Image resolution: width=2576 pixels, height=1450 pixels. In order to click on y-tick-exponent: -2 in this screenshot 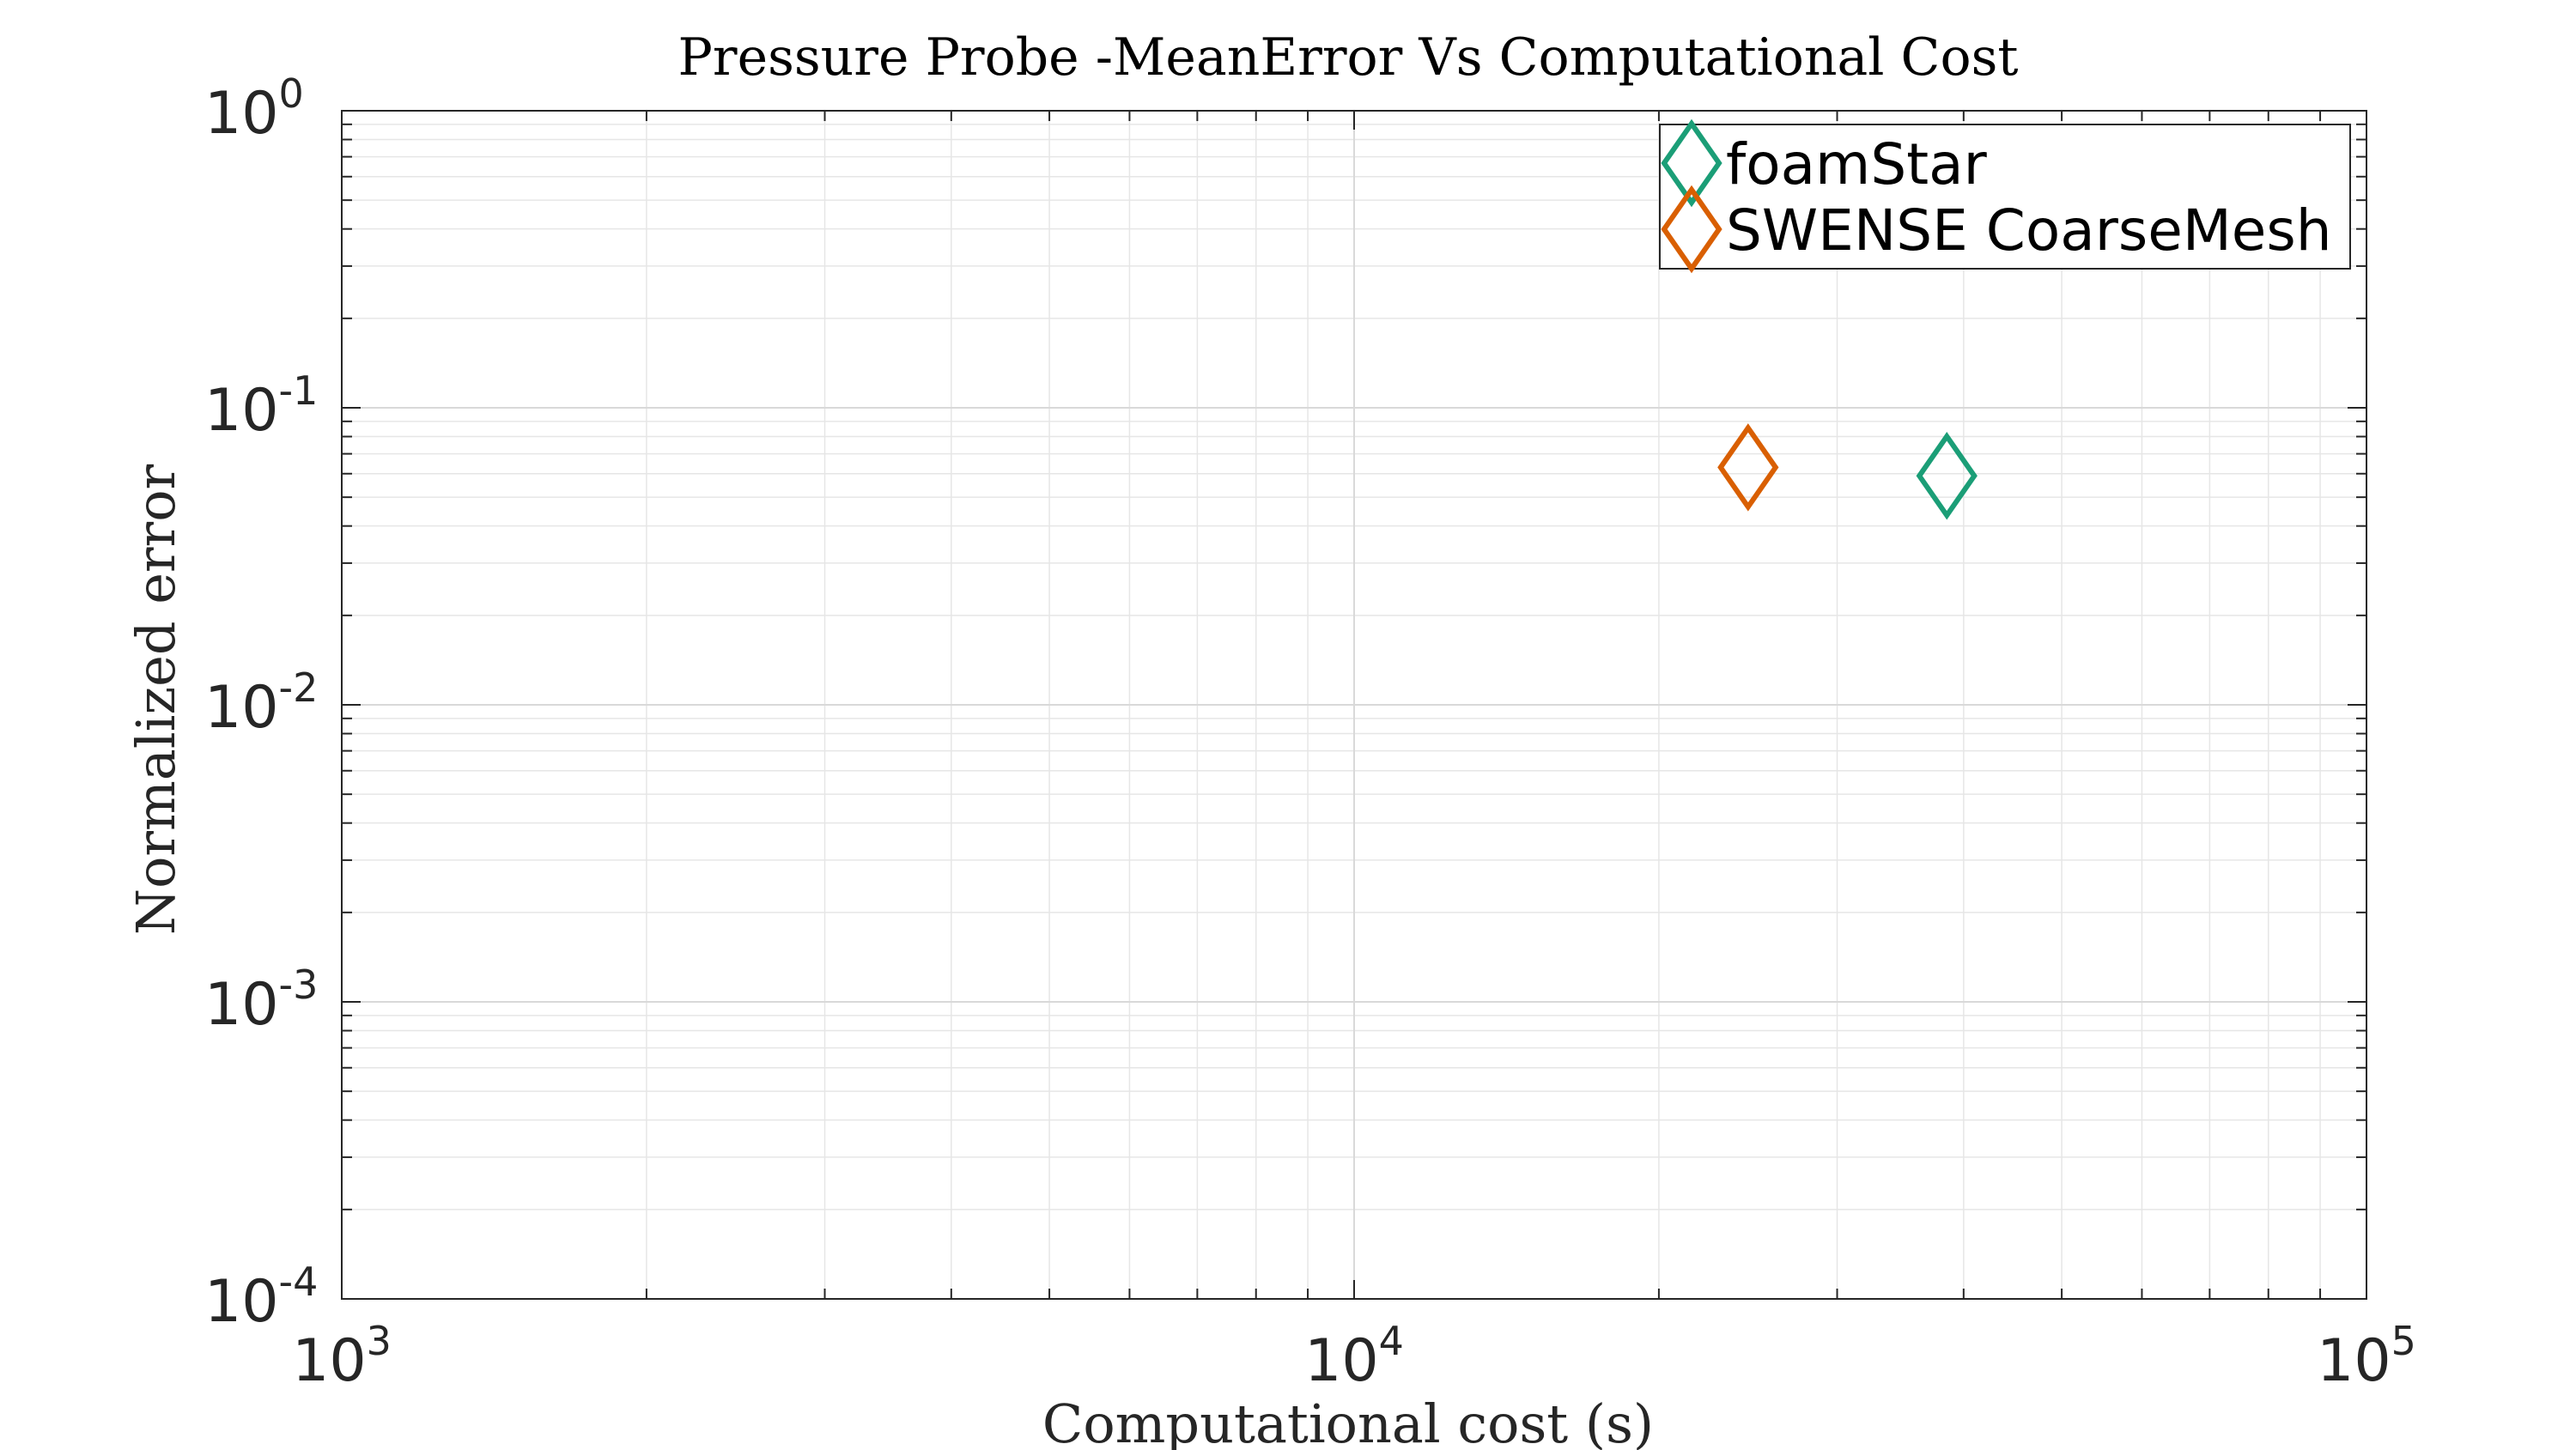, I will do `click(299, 687)`.